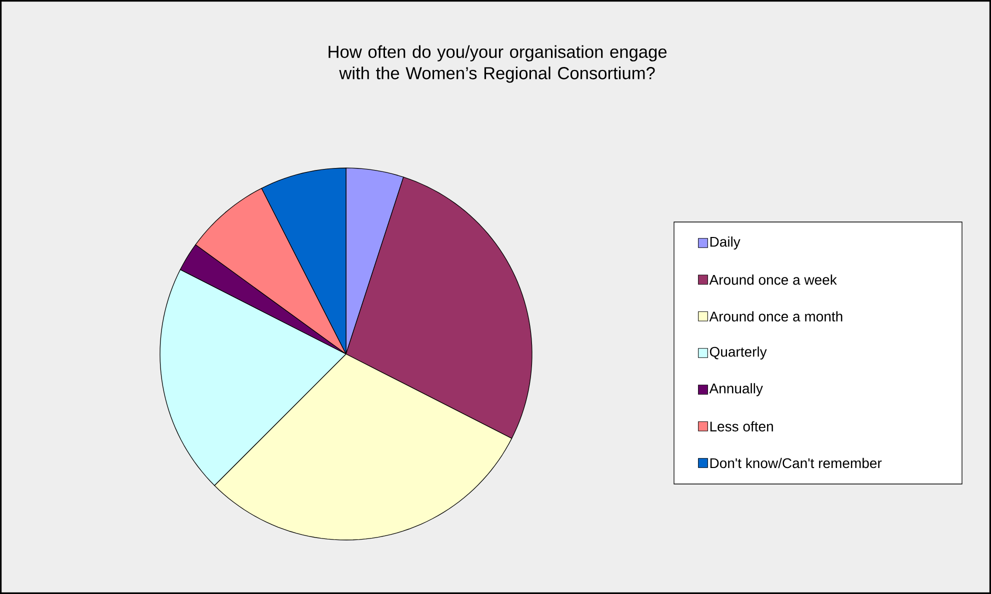 The height and width of the screenshot is (594, 991). Describe the element at coordinates (796, 463) in the screenshot. I see `legend-label: Don't know/Can't remember` at that location.